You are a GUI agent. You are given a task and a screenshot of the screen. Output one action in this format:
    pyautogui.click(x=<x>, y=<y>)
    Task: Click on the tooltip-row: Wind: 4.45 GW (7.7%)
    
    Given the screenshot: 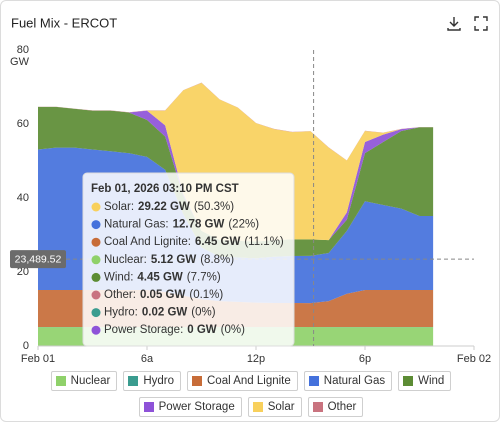 What is the action you would take?
    pyautogui.click(x=162, y=277)
    